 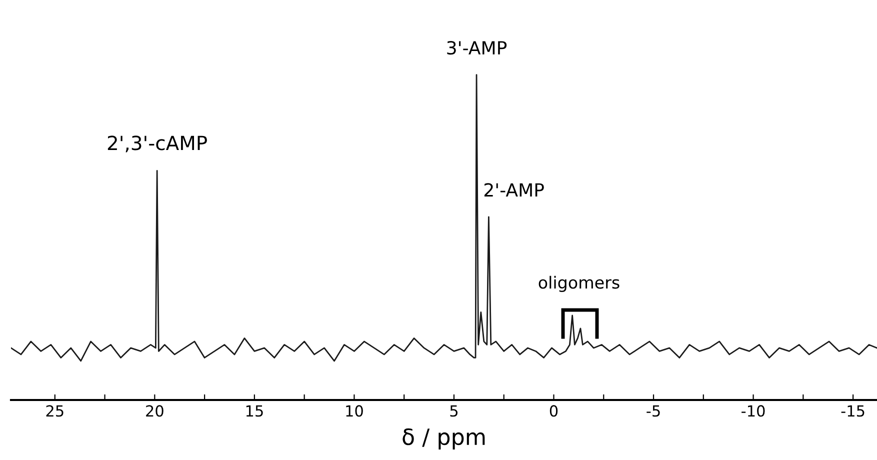 I want to click on x-tick-label: 10, so click(x=354, y=411).